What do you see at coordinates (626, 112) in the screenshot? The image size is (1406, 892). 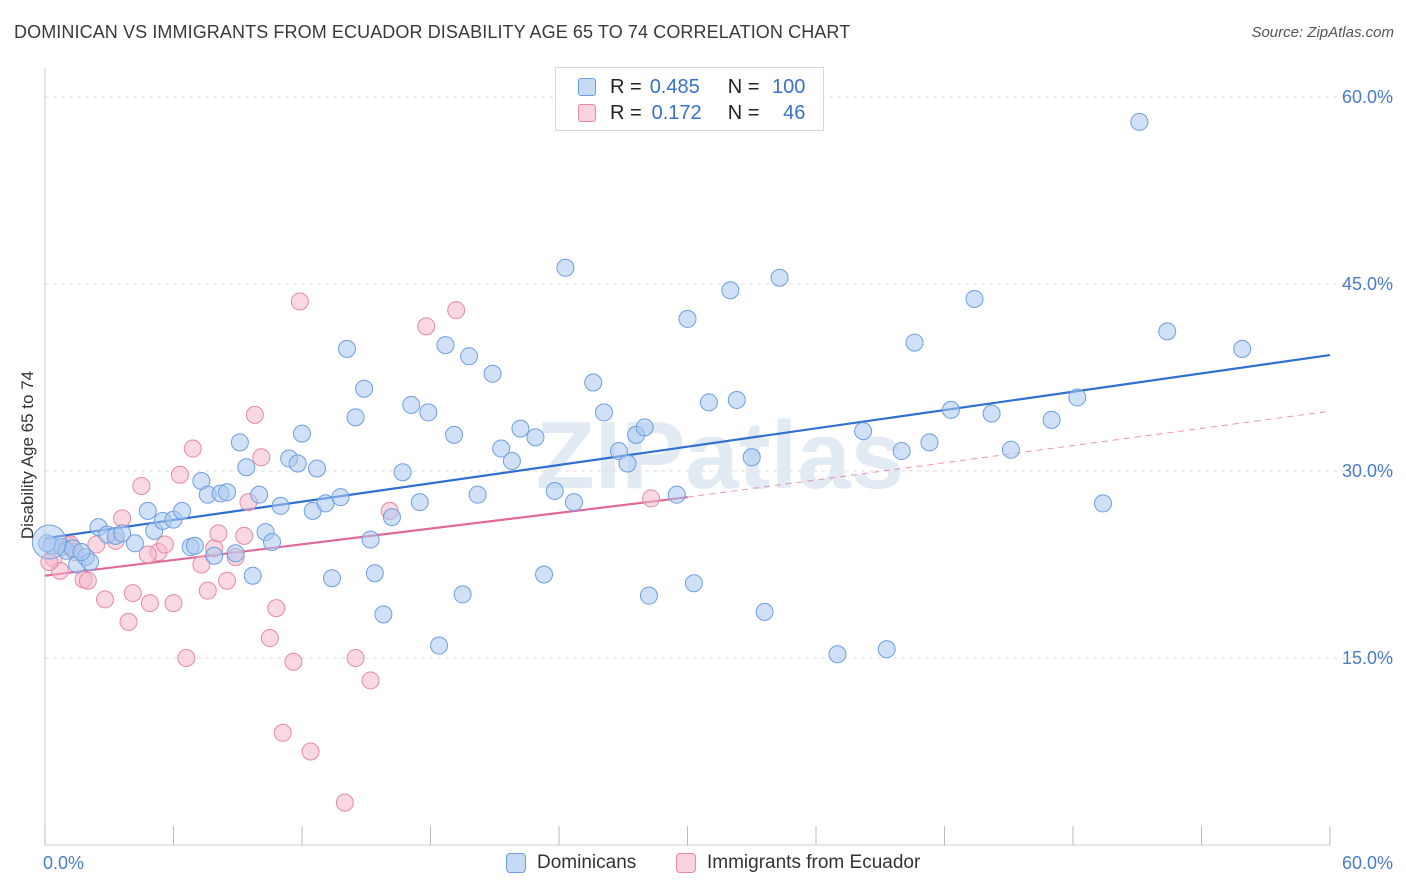 I see `legend-r-label: R =` at bounding box center [626, 112].